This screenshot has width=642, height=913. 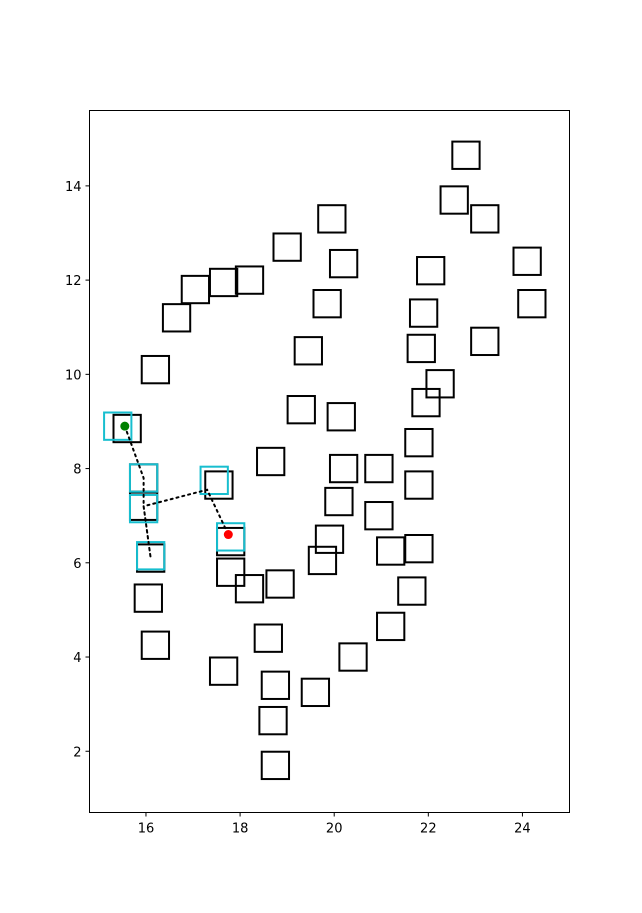 I want to click on markers-layer, so click(x=176, y=480).